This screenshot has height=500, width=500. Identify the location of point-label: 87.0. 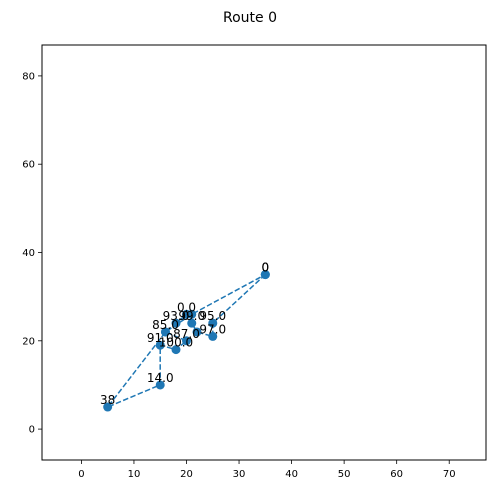
(186, 334).